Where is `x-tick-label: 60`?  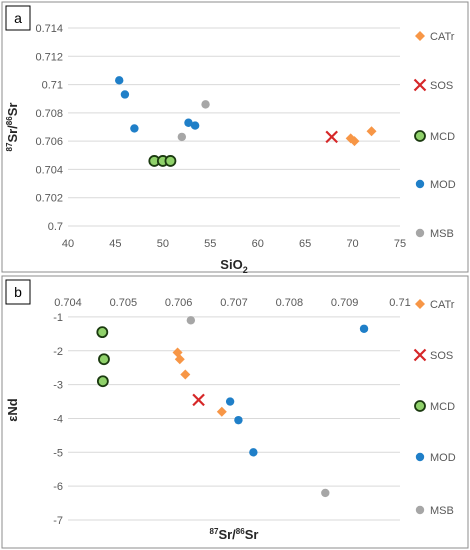 x-tick-label: 60 is located at coordinates (258, 244).